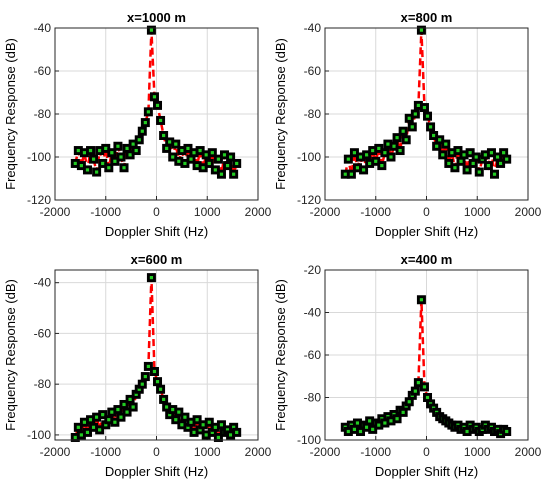 The height and width of the screenshot is (496, 550). Describe the element at coordinates (313, 270) in the screenshot. I see `y-tick-label: -20` at that location.